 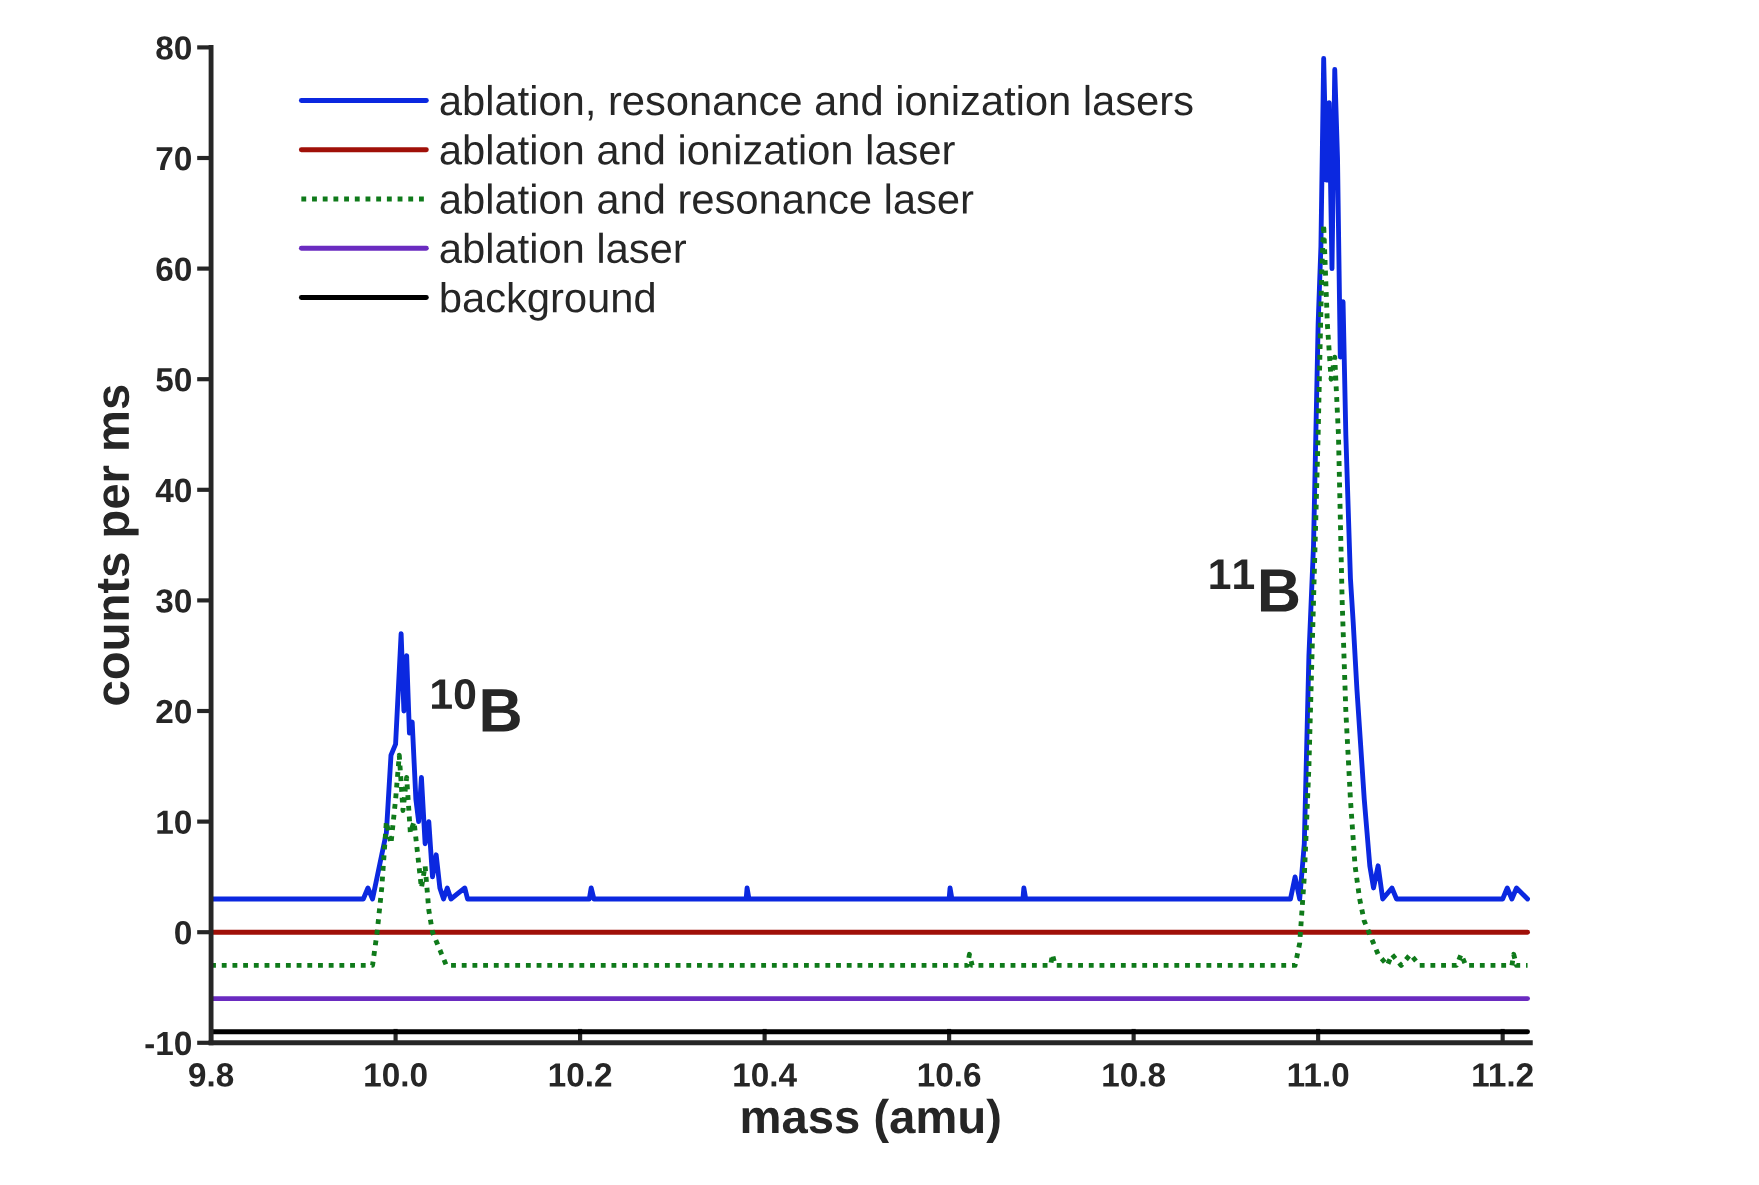 I want to click on x-axis-title: mass (amu), so click(x=871, y=1120).